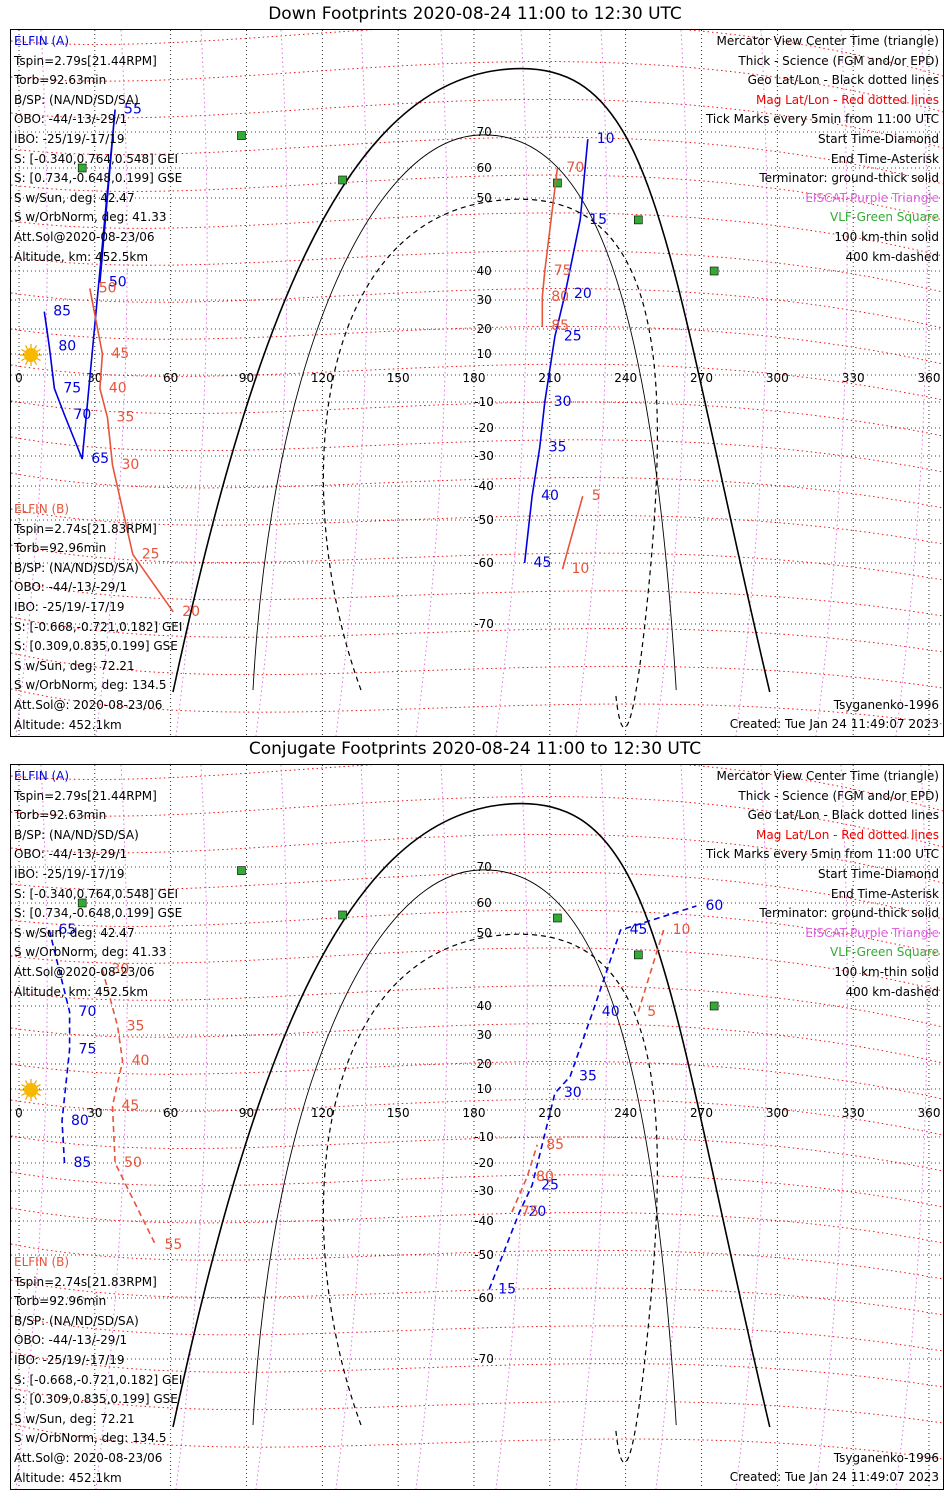 This screenshot has width=950, height=1500. Describe the element at coordinates (872, 197) in the screenshot. I see `legend-entry: EISCAT-Purple Triangle` at that location.